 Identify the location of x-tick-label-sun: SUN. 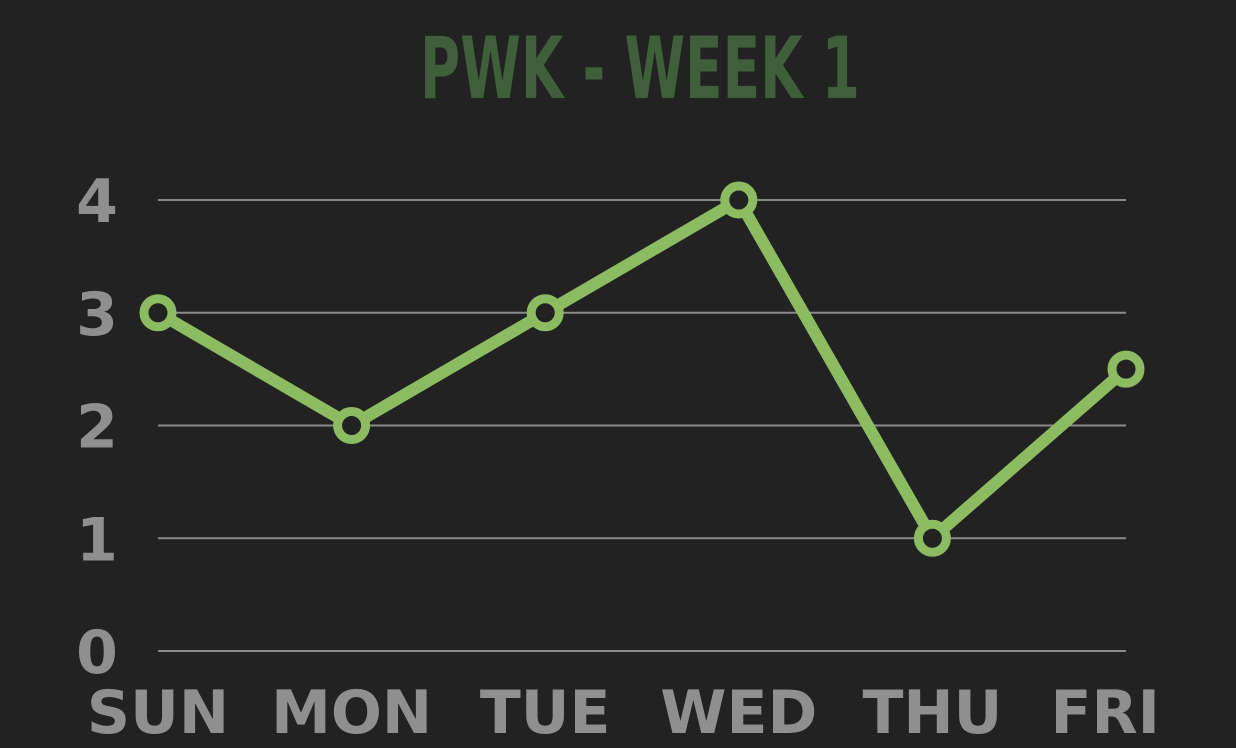
(158, 713).